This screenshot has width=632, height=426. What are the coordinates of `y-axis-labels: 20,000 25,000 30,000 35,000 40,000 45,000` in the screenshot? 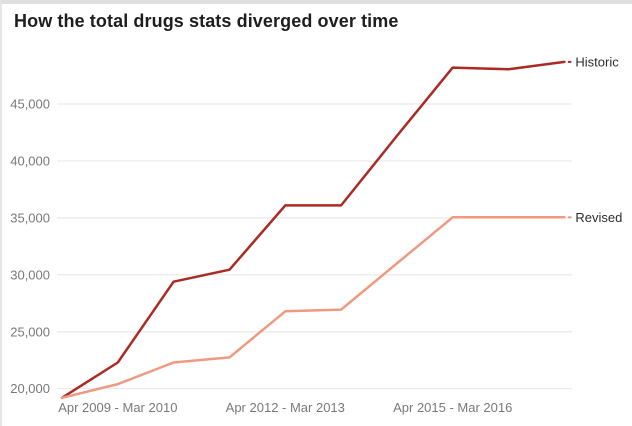 It's located at (30, 247).